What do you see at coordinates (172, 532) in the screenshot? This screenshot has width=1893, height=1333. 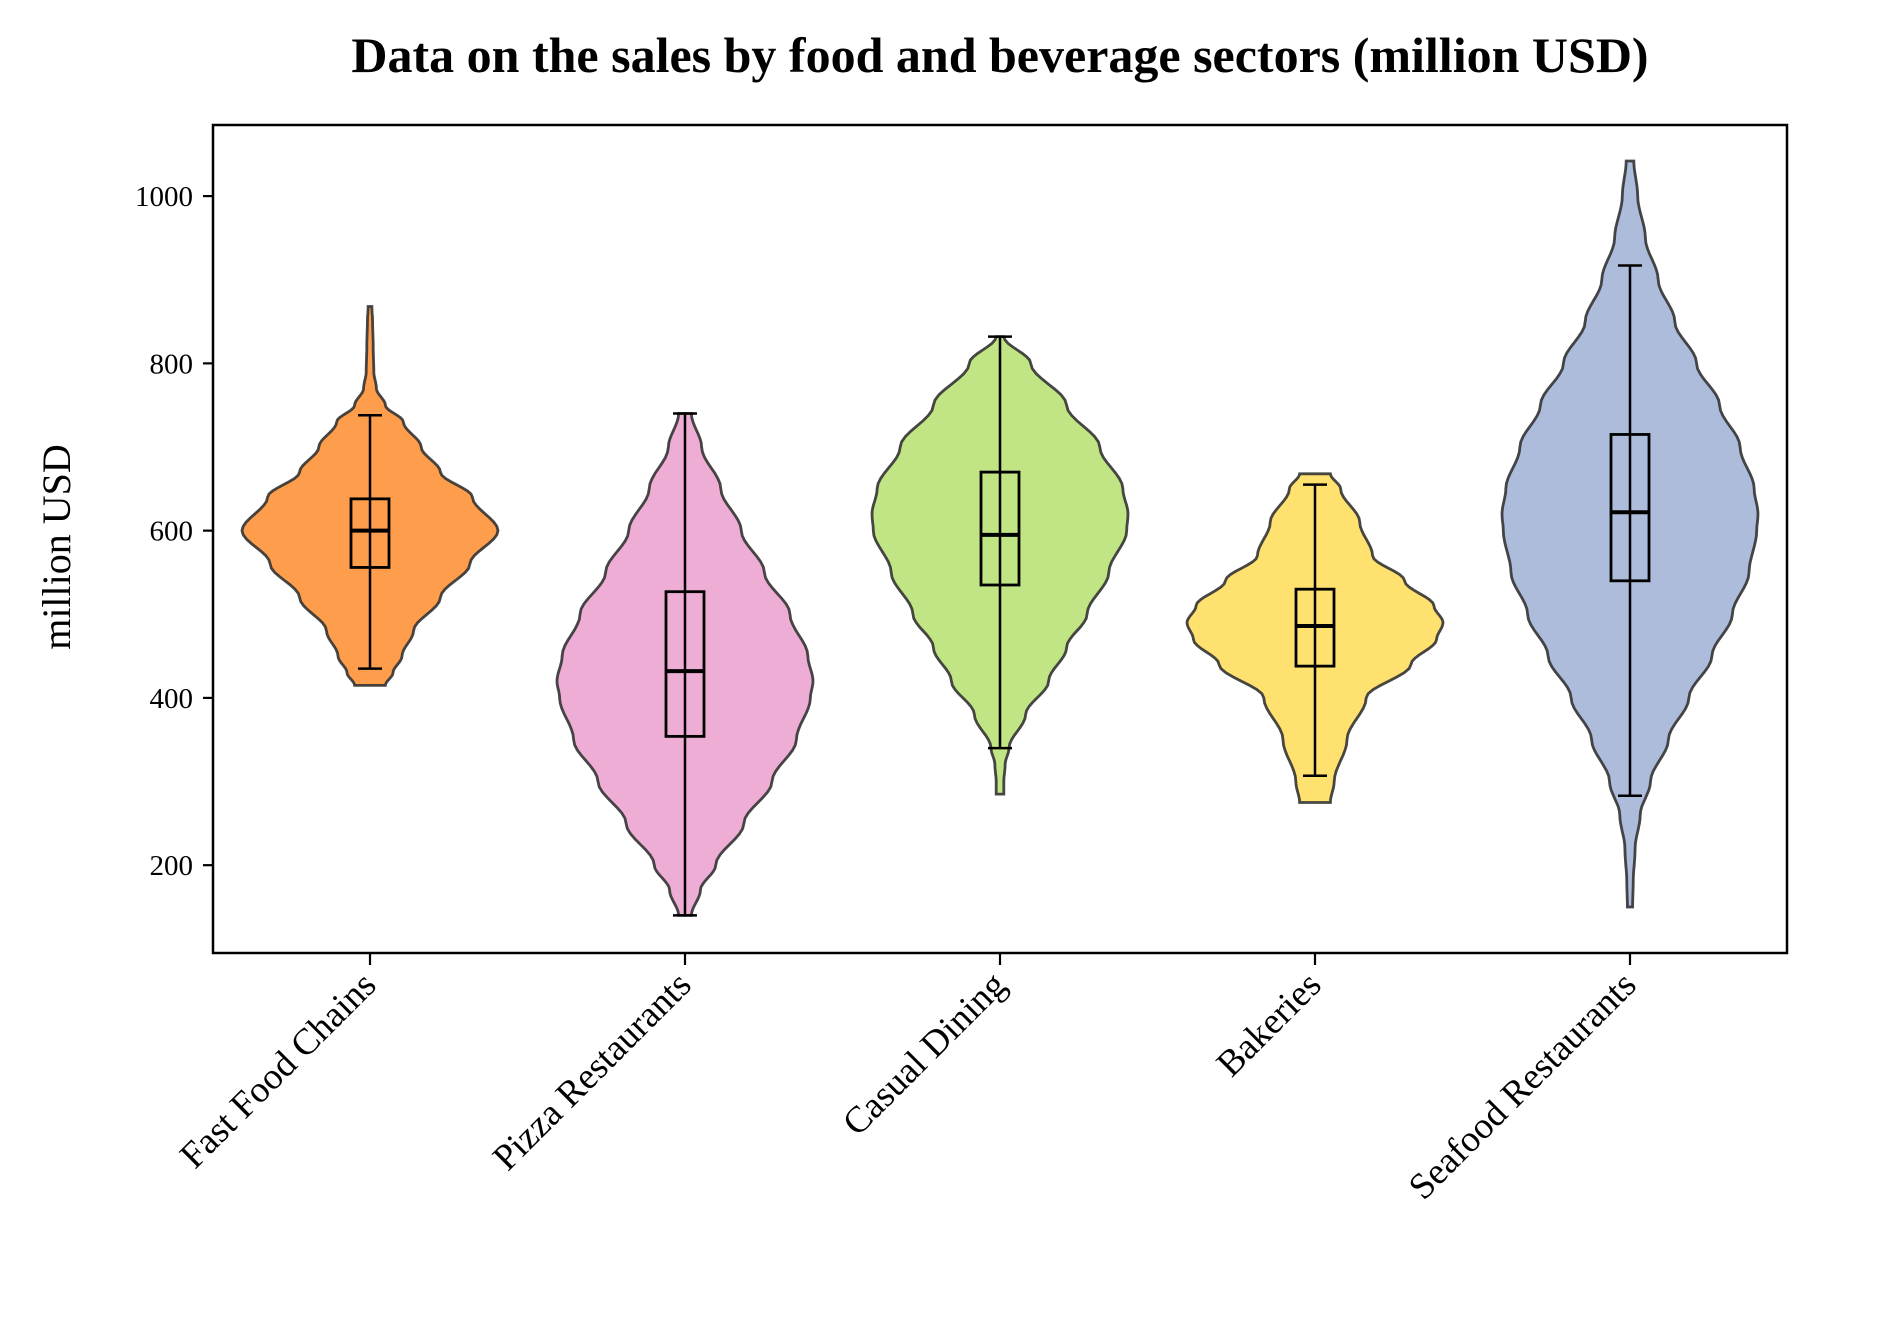 I see `y-tick-label: 600` at bounding box center [172, 532].